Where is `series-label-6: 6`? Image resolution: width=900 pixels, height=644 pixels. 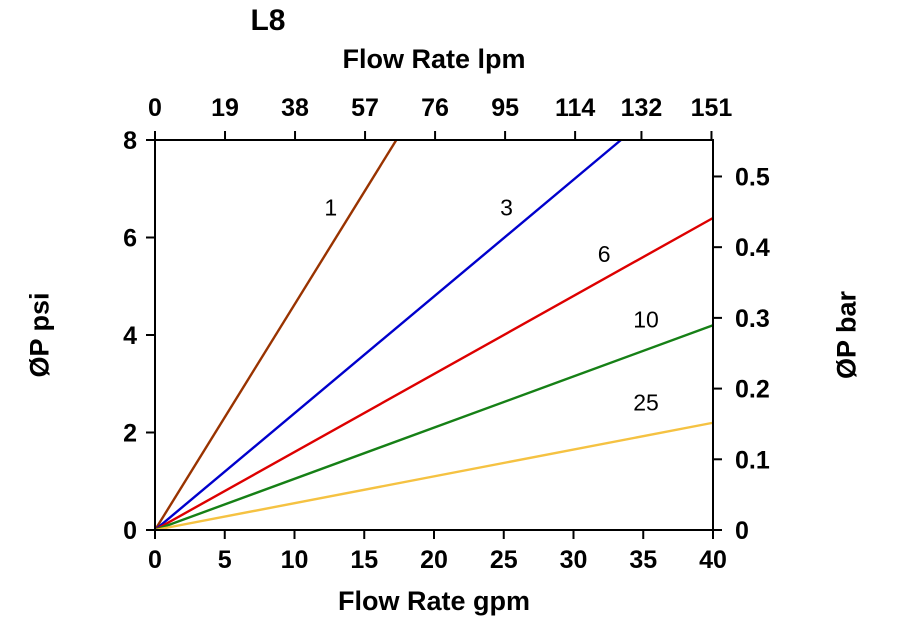 series-label-6: 6 is located at coordinates (604, 254).